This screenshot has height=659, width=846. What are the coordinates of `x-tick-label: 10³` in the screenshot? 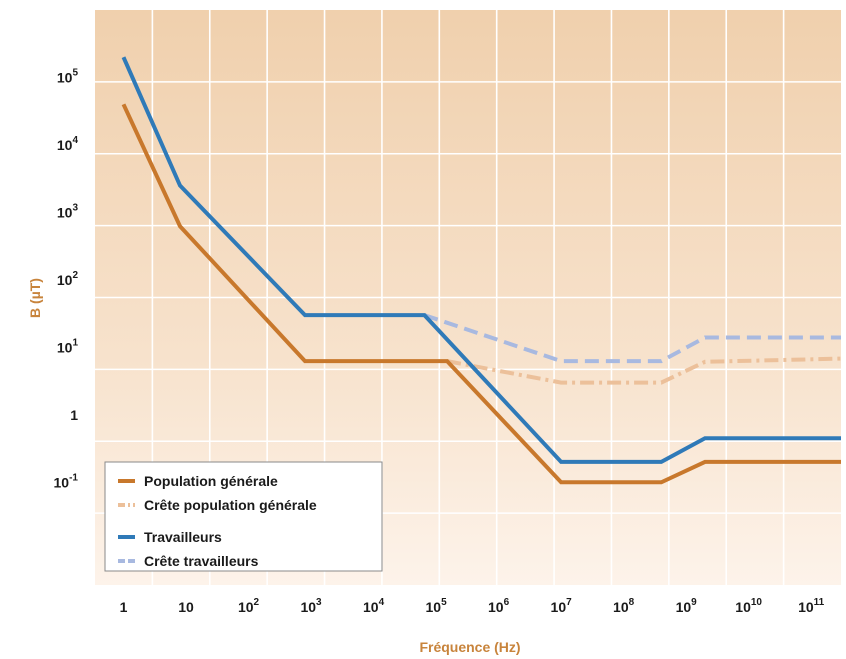 It's located at (311, 606).